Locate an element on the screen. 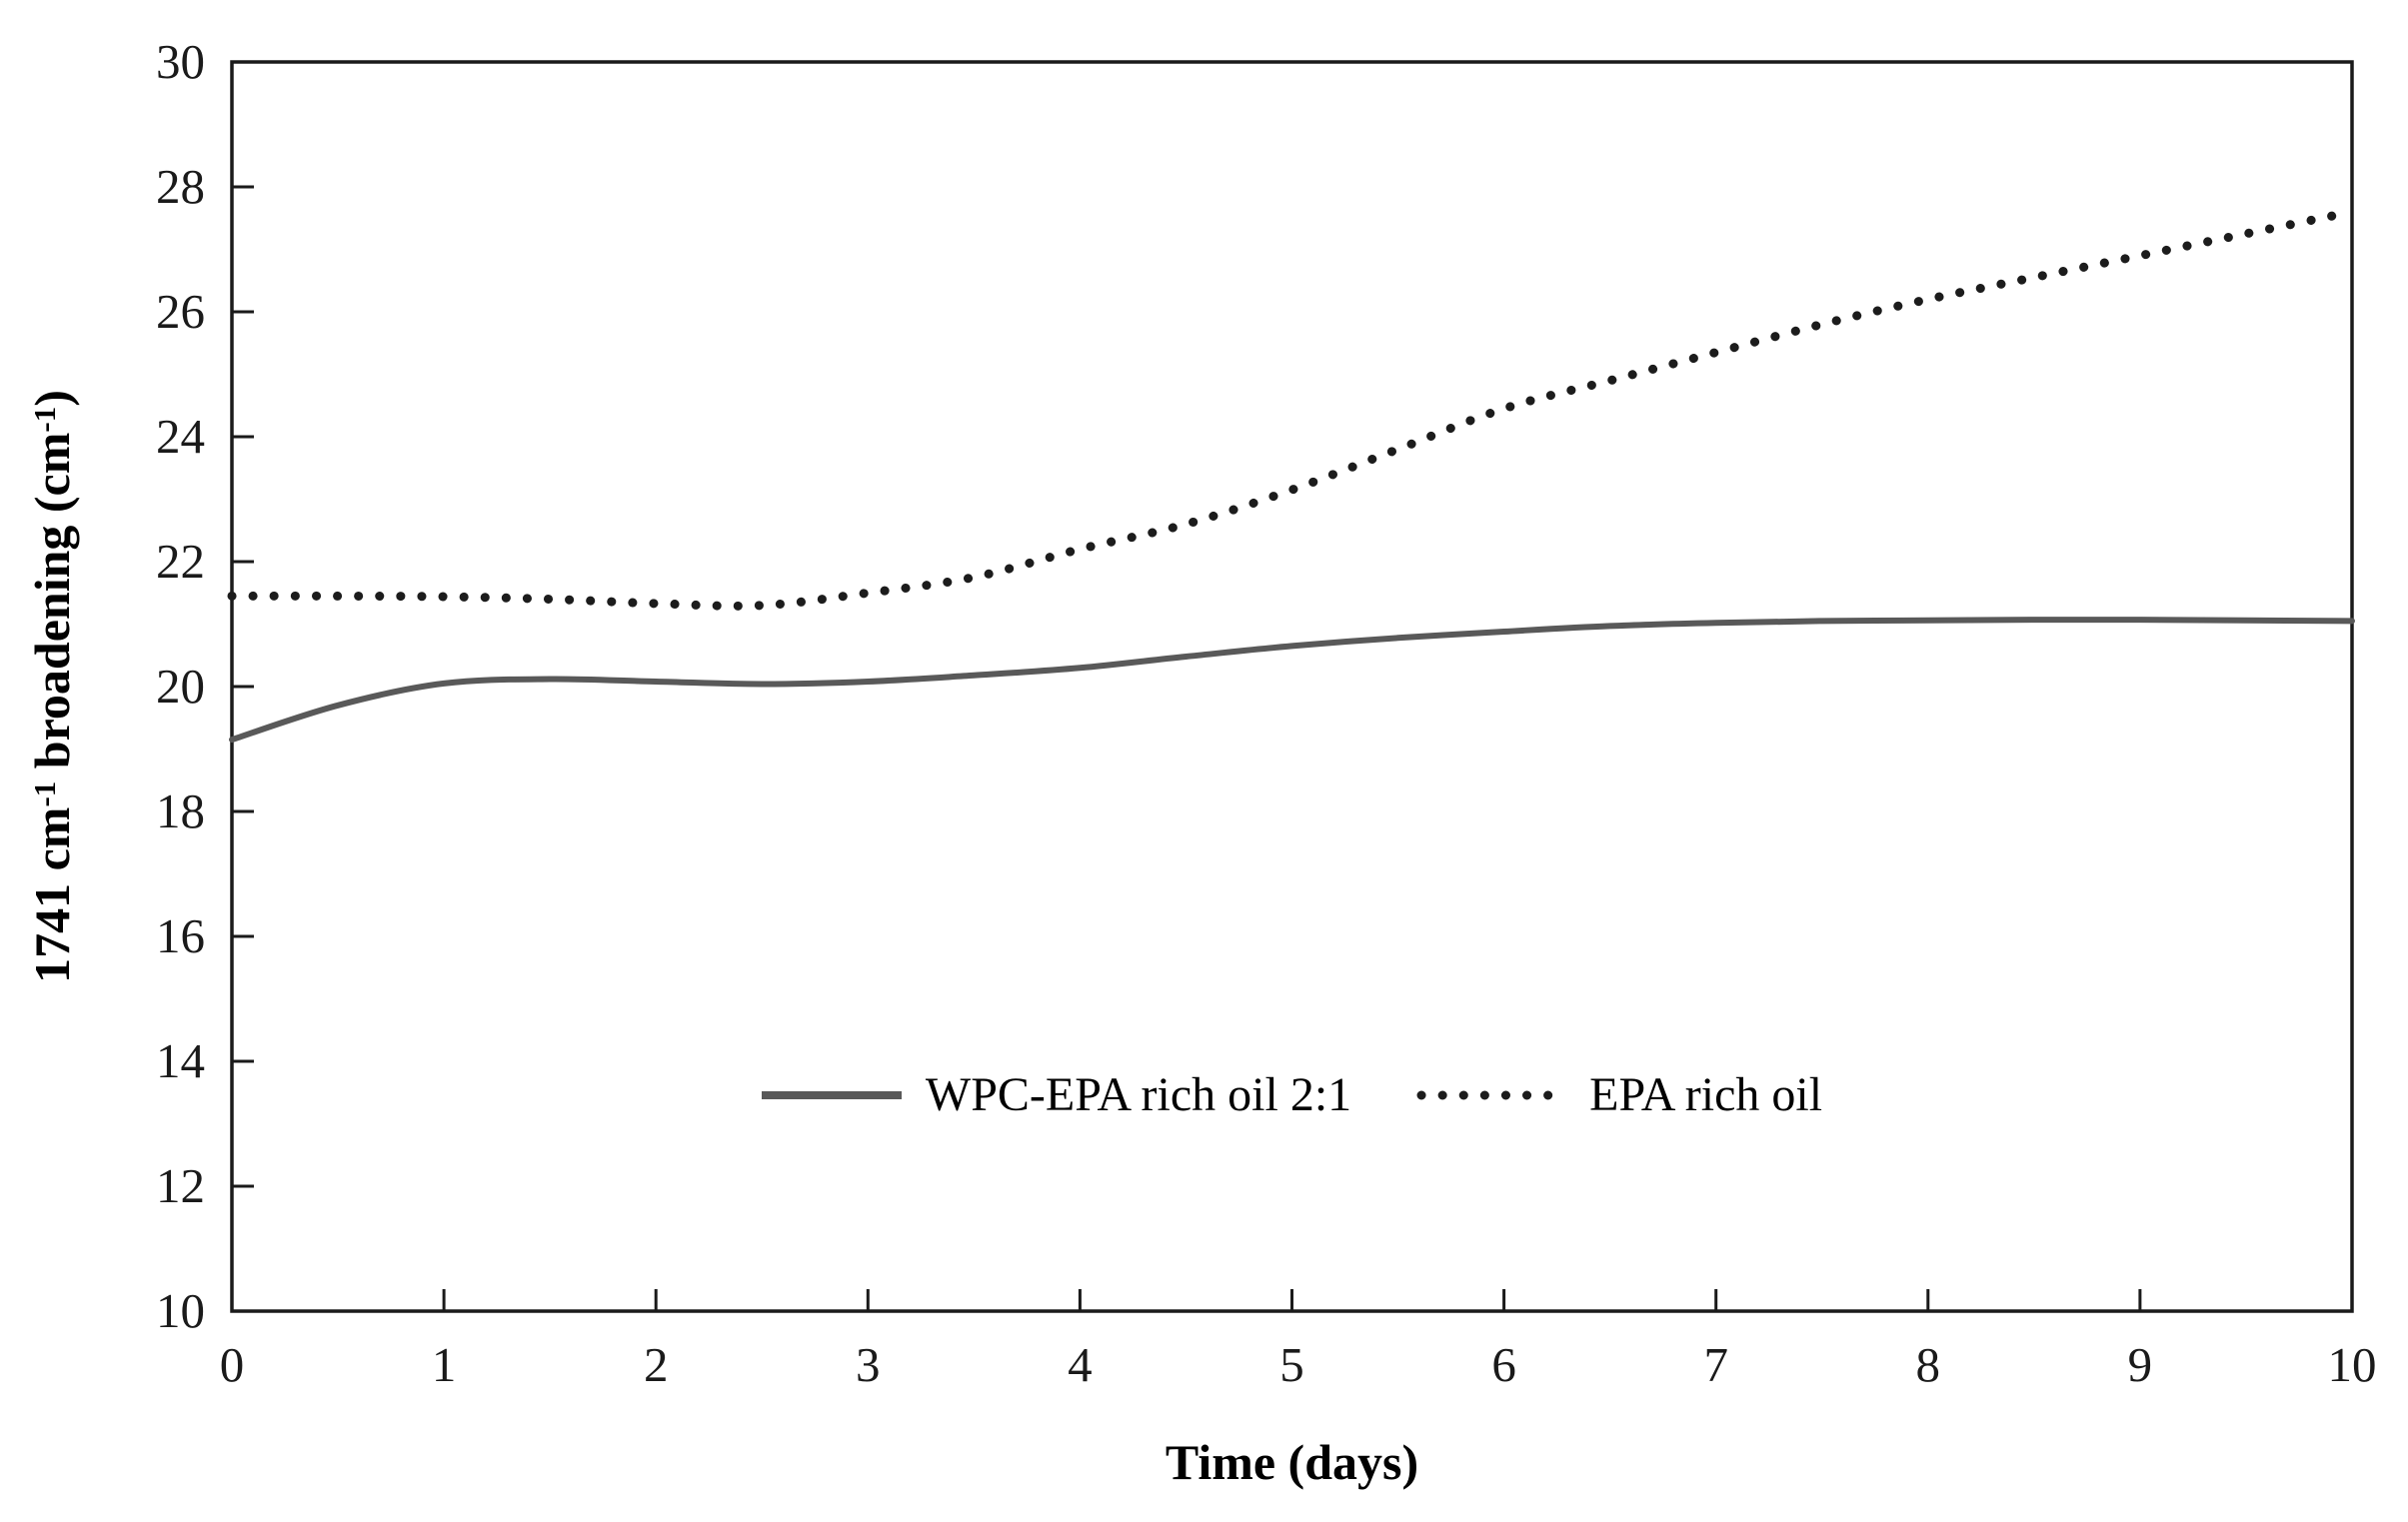 This screenshot has height=1522, width=2408. y-tick-label: 18 is located at coordinates (180, 811).